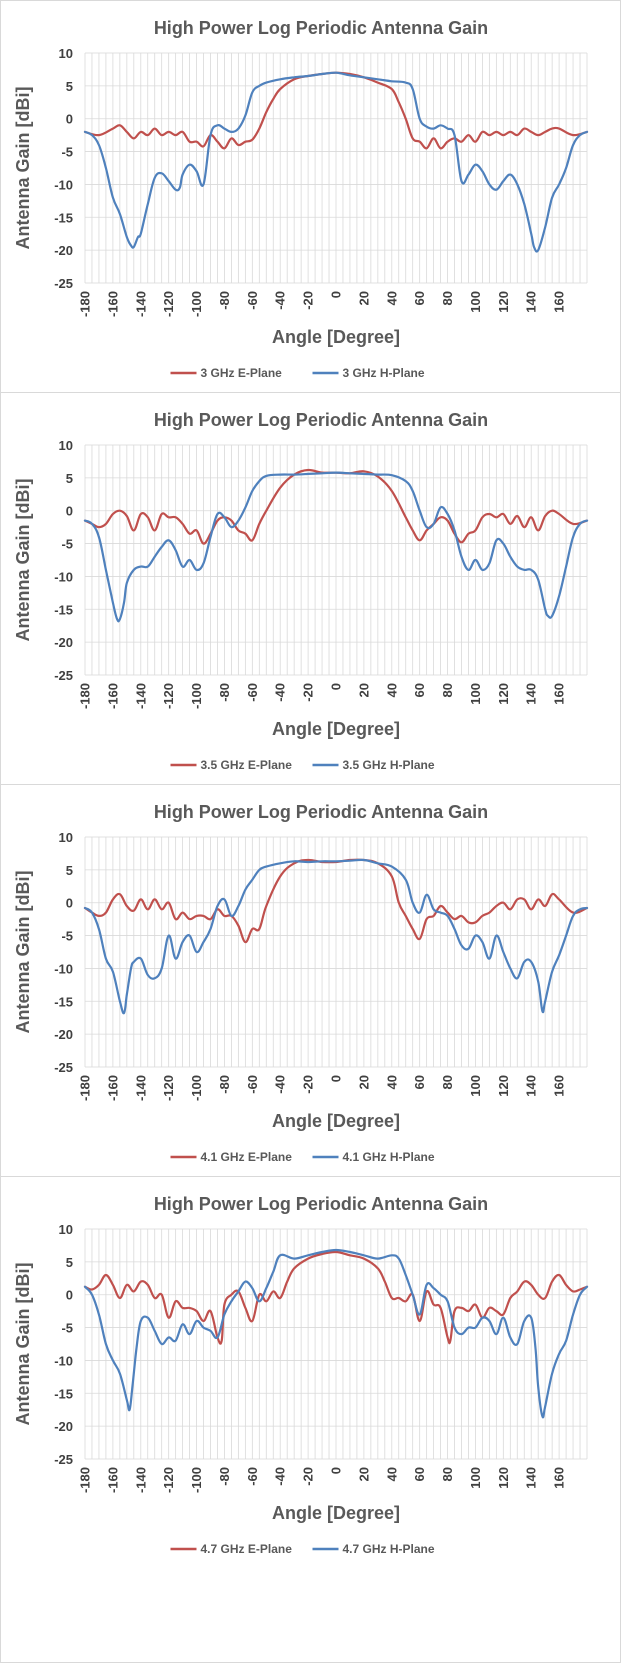 The height and width of the screenshot is (1663, 622). I want to click on legend-item-e-plane: 4.1 GHz E-Plane, so click(231, 1157).